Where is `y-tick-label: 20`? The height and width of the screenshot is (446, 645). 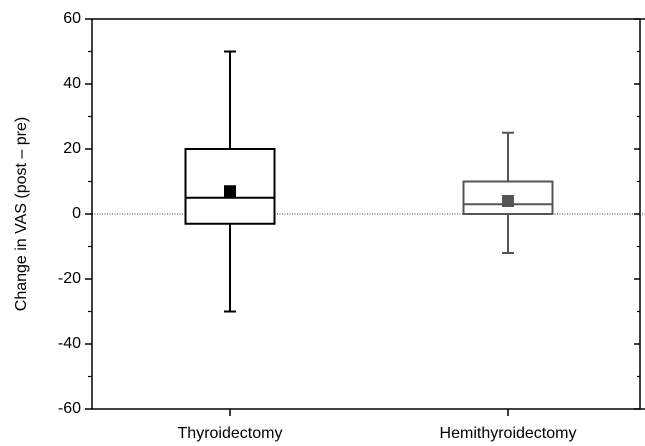 y-tick-label: 20 is located at coordinates (72, 148).